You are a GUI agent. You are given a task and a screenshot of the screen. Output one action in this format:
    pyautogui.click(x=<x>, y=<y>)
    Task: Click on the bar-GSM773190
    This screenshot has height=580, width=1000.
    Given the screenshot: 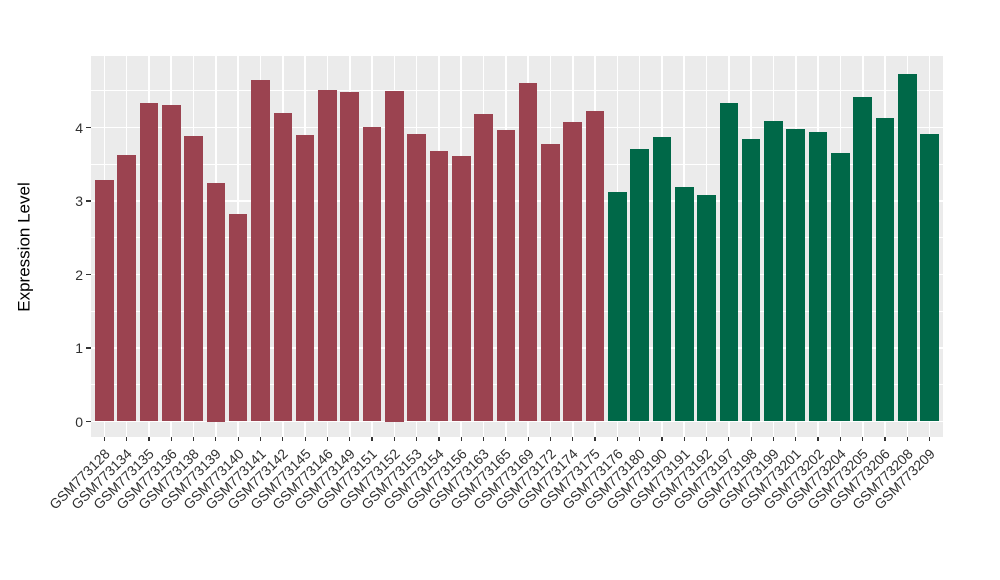 What is the action you would take?
    pyautogui.click(x=662, y=279)
    